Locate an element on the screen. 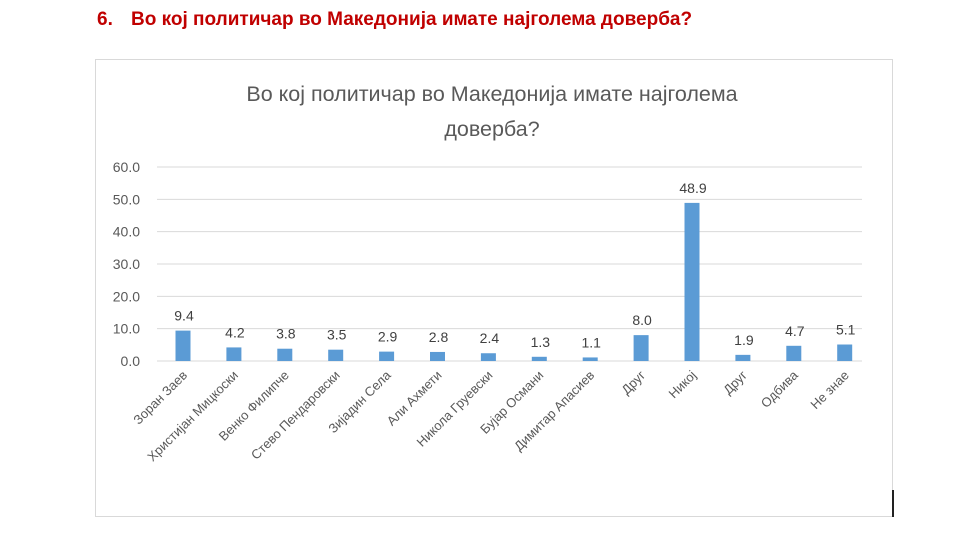 This screenshot has height=559, width=980. y-tick-label: 10.0 is located at coordinates (126, 329).